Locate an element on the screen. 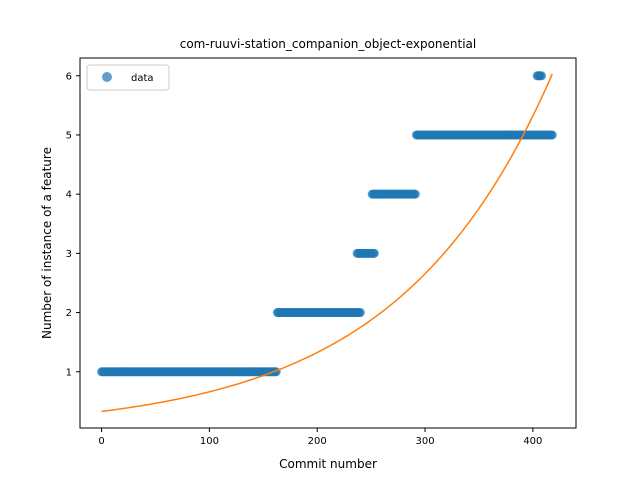  x-tick-label: 200 is located at coordinates (317, 441).